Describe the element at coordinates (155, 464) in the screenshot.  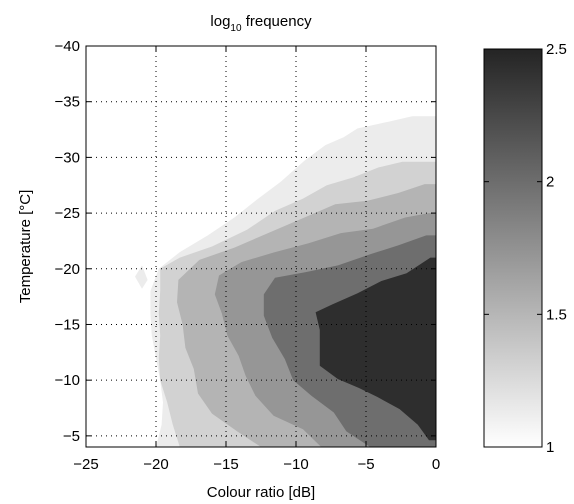
I see `x-tick-label: −20` at that location.